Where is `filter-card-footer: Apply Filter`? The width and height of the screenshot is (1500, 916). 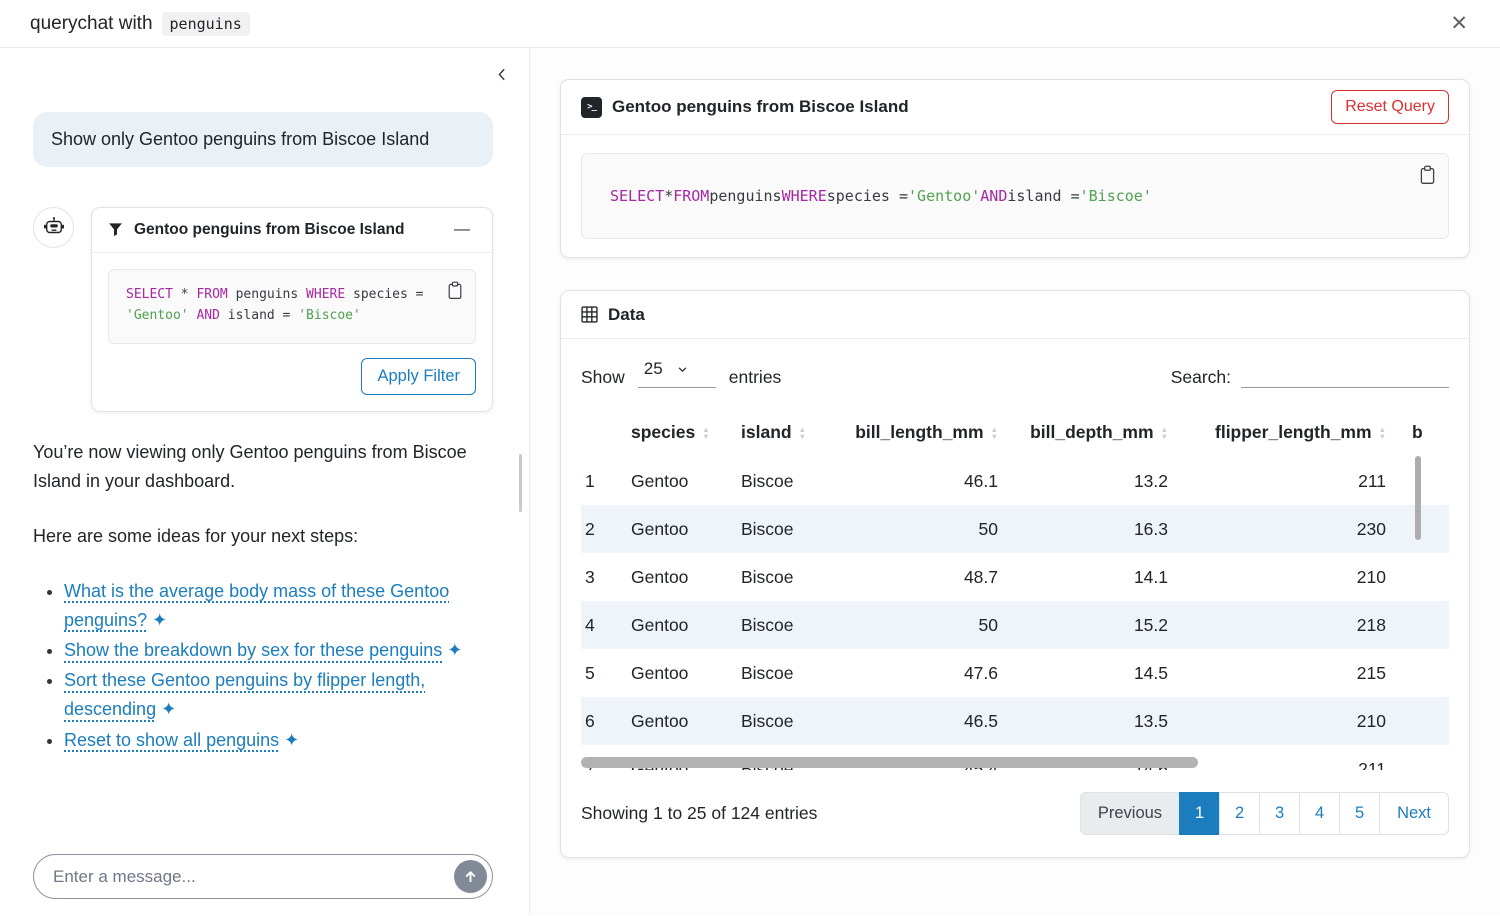
filter-card-footer: Apply Filter is located at coordinates (292, 377).